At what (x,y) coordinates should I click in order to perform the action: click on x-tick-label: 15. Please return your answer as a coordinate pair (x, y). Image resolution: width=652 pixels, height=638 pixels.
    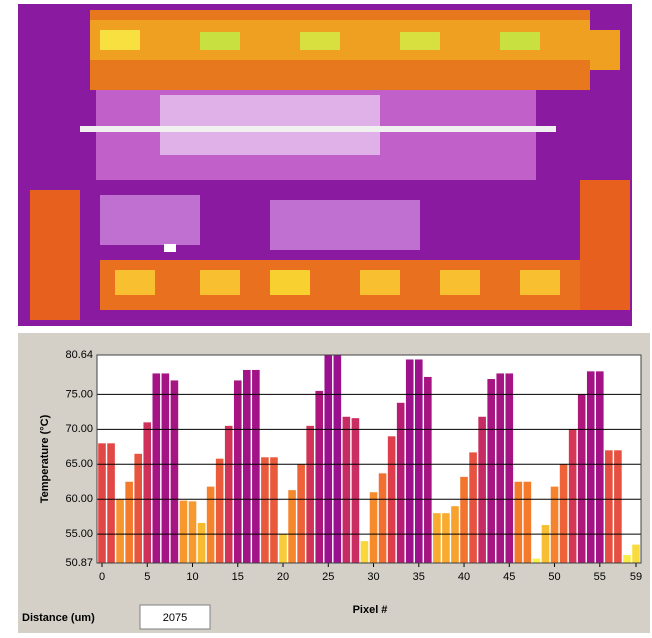
    Looking at the image, I should click on (238, 577).